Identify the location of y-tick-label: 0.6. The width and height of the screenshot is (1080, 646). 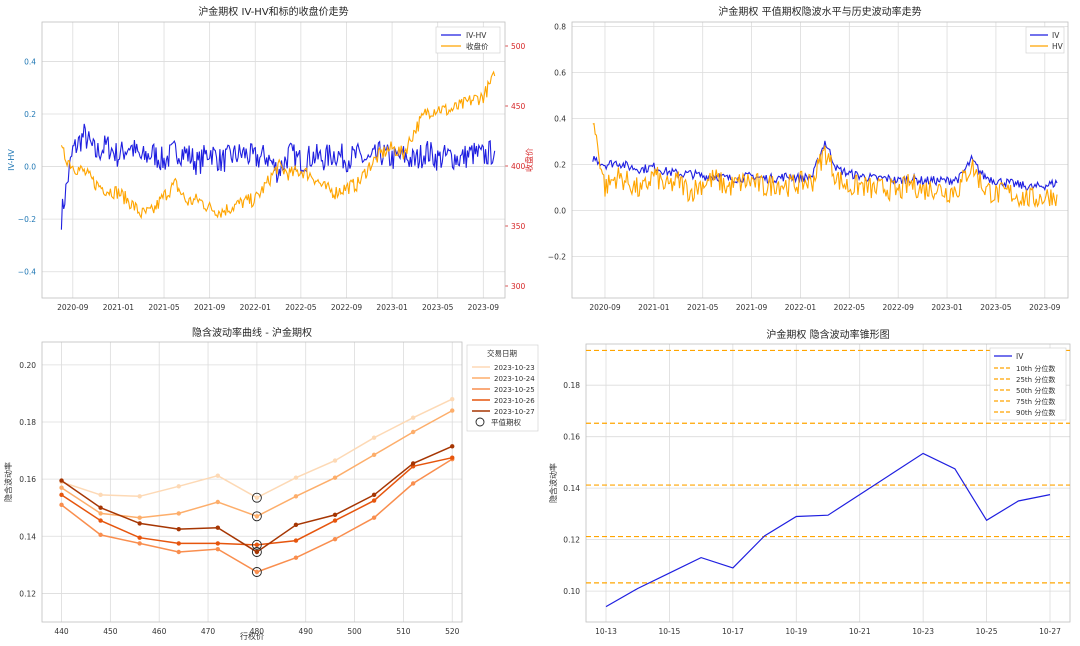
(560, 73).